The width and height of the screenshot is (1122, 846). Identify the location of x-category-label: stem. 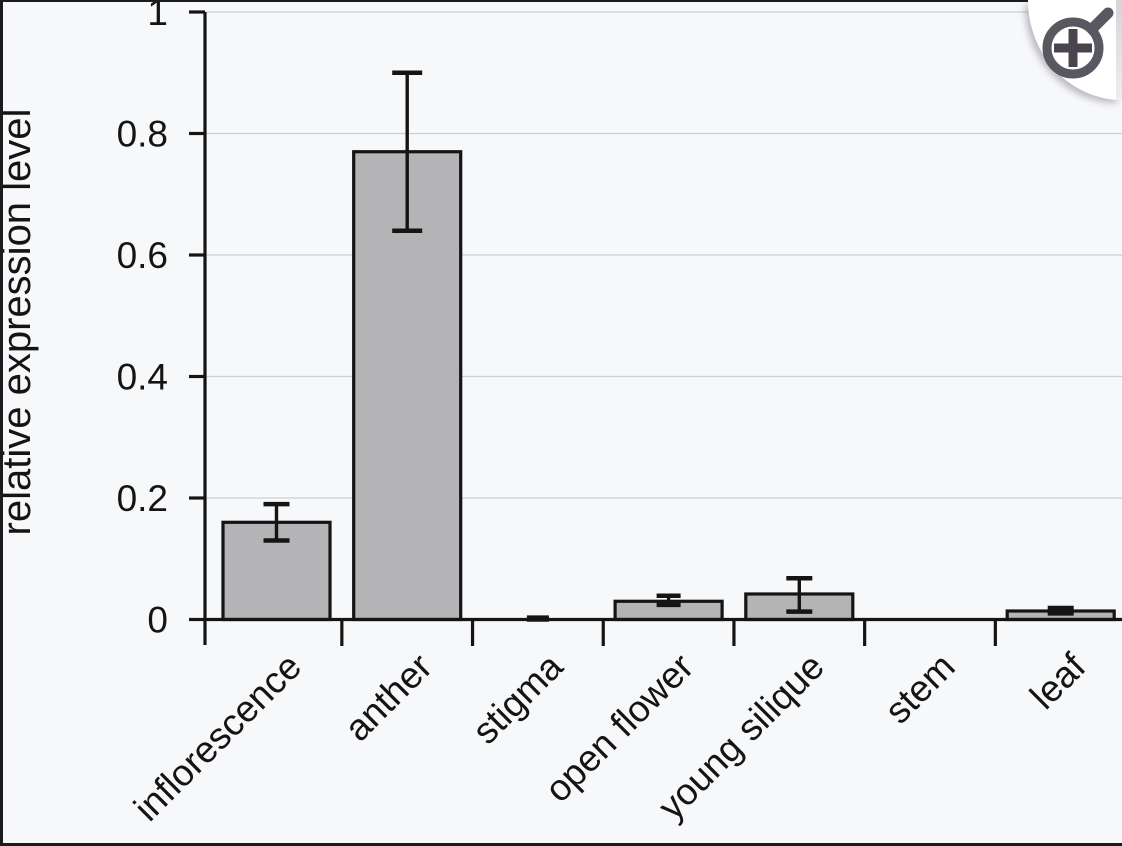
(920, 689).